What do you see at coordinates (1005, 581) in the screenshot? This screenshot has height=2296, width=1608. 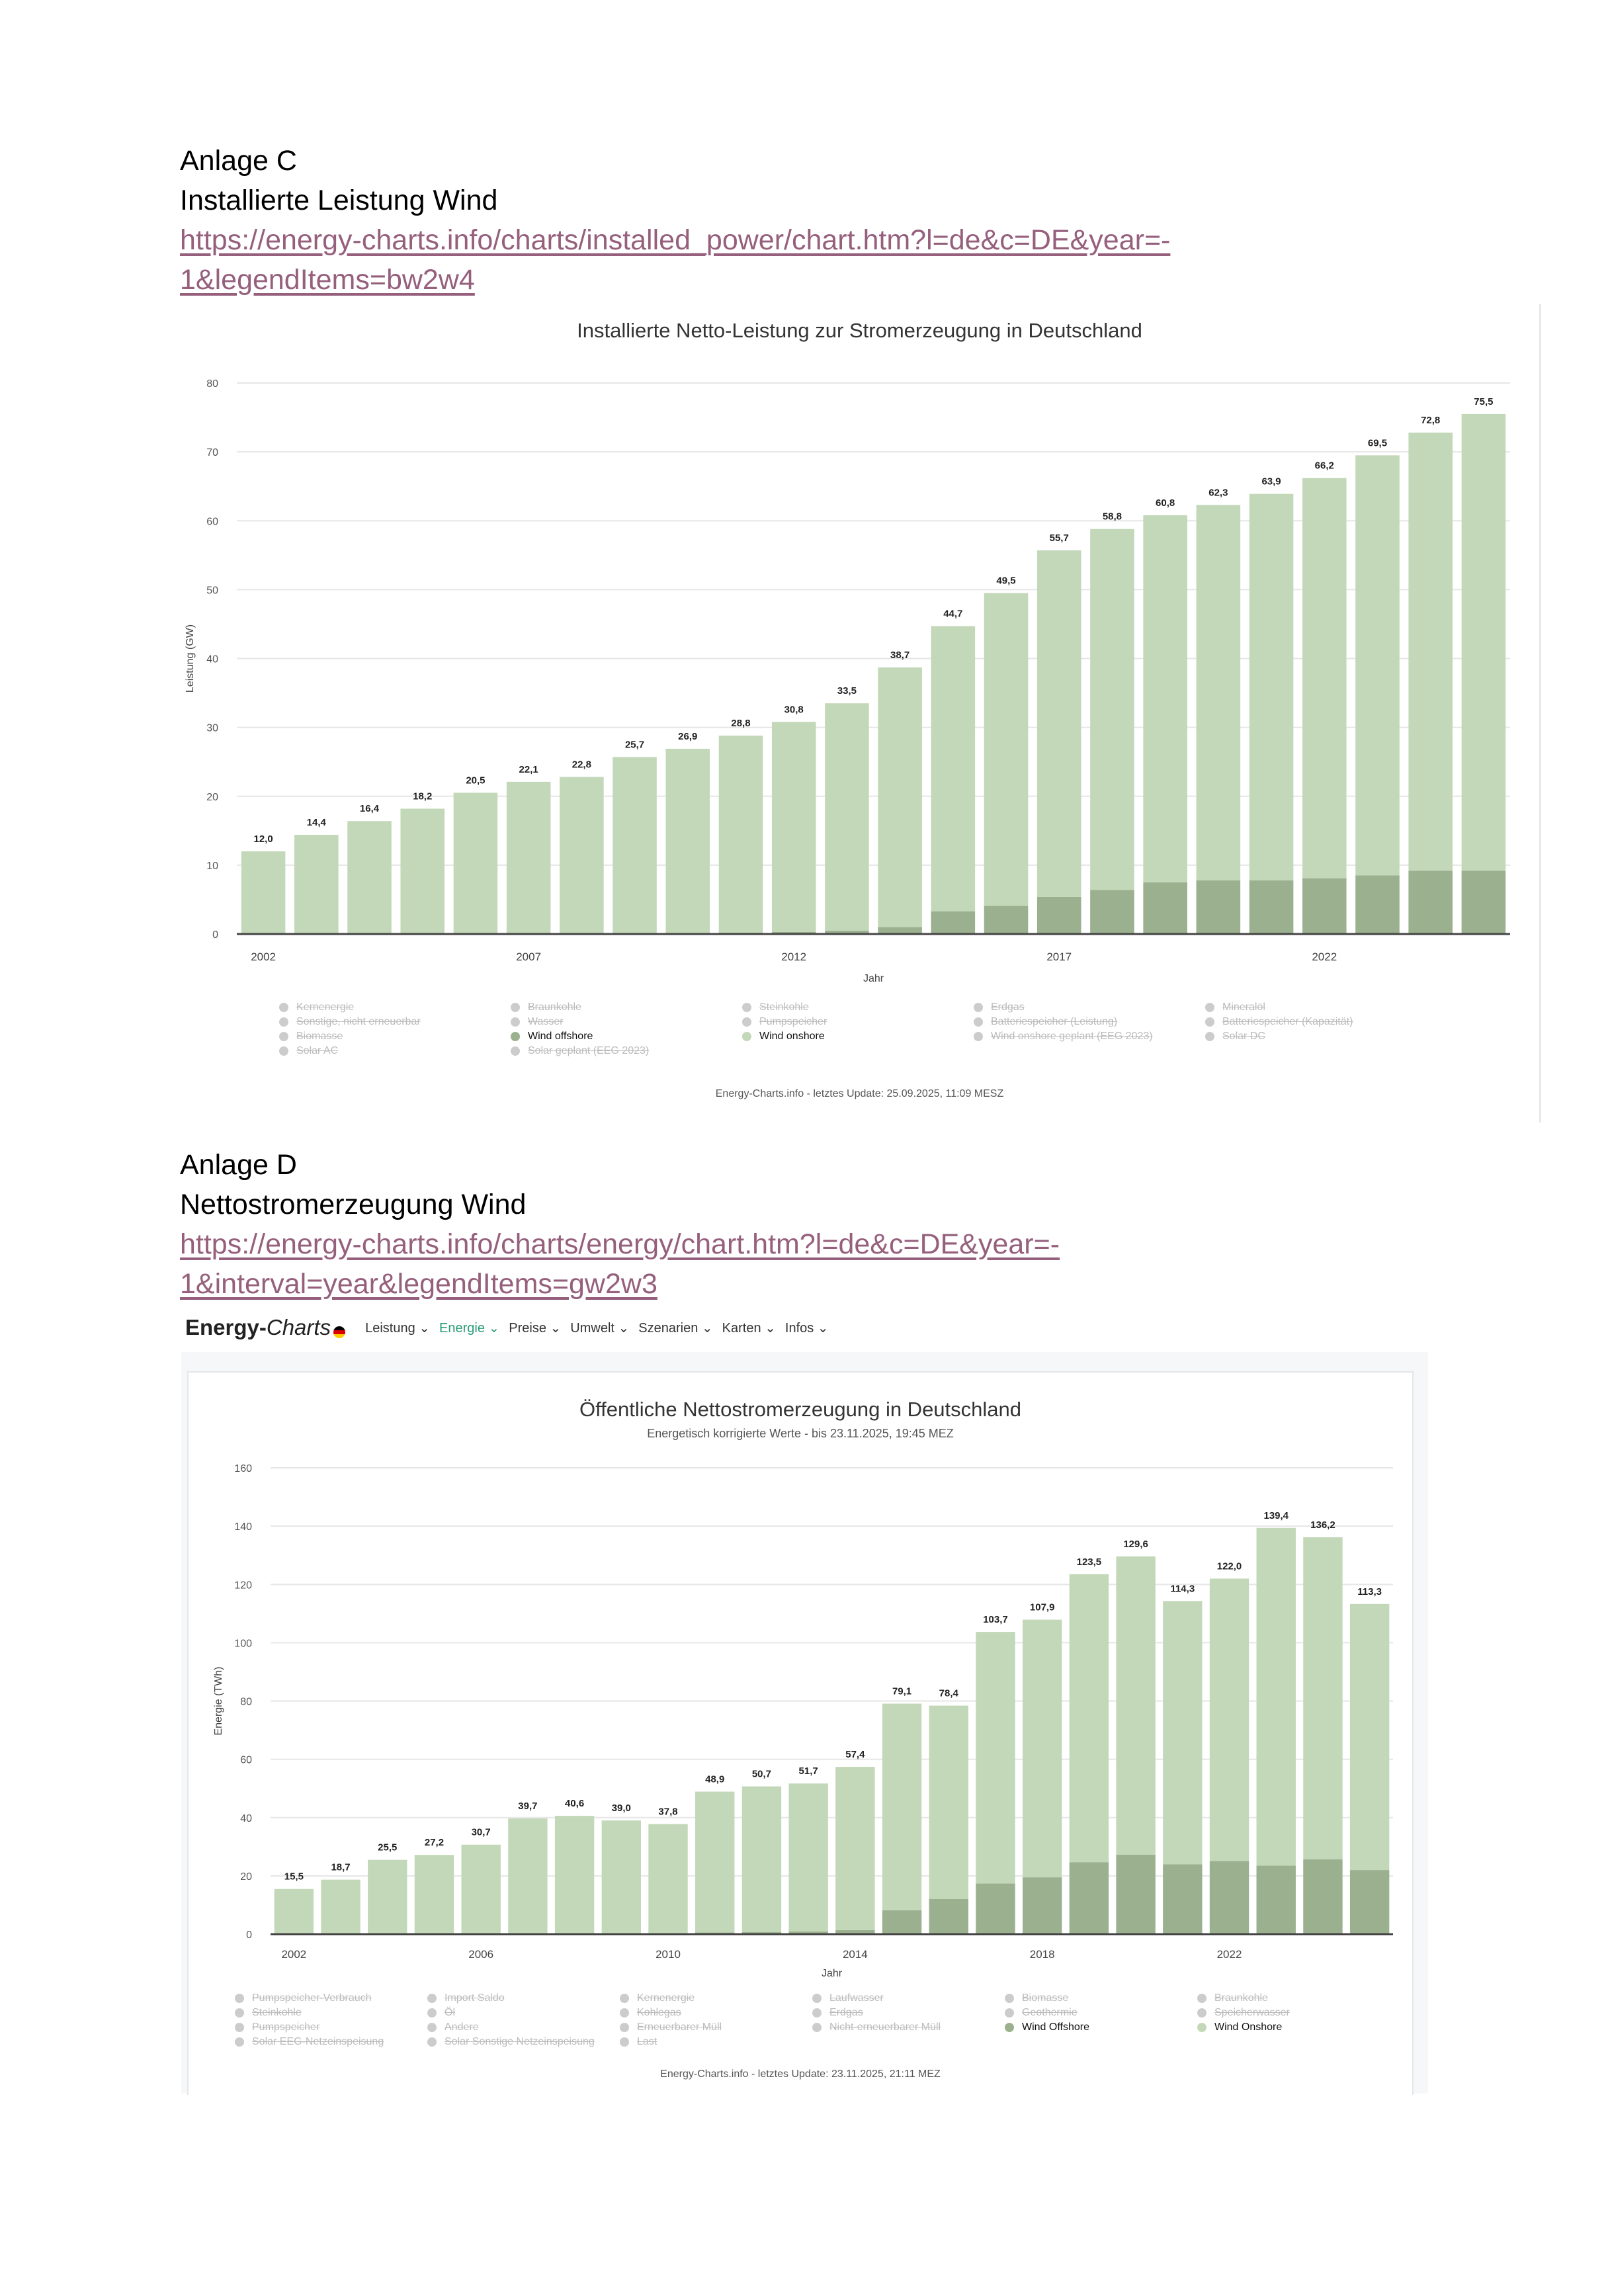 I see `data-label: 49,5` at bounding box center [1005, 581].